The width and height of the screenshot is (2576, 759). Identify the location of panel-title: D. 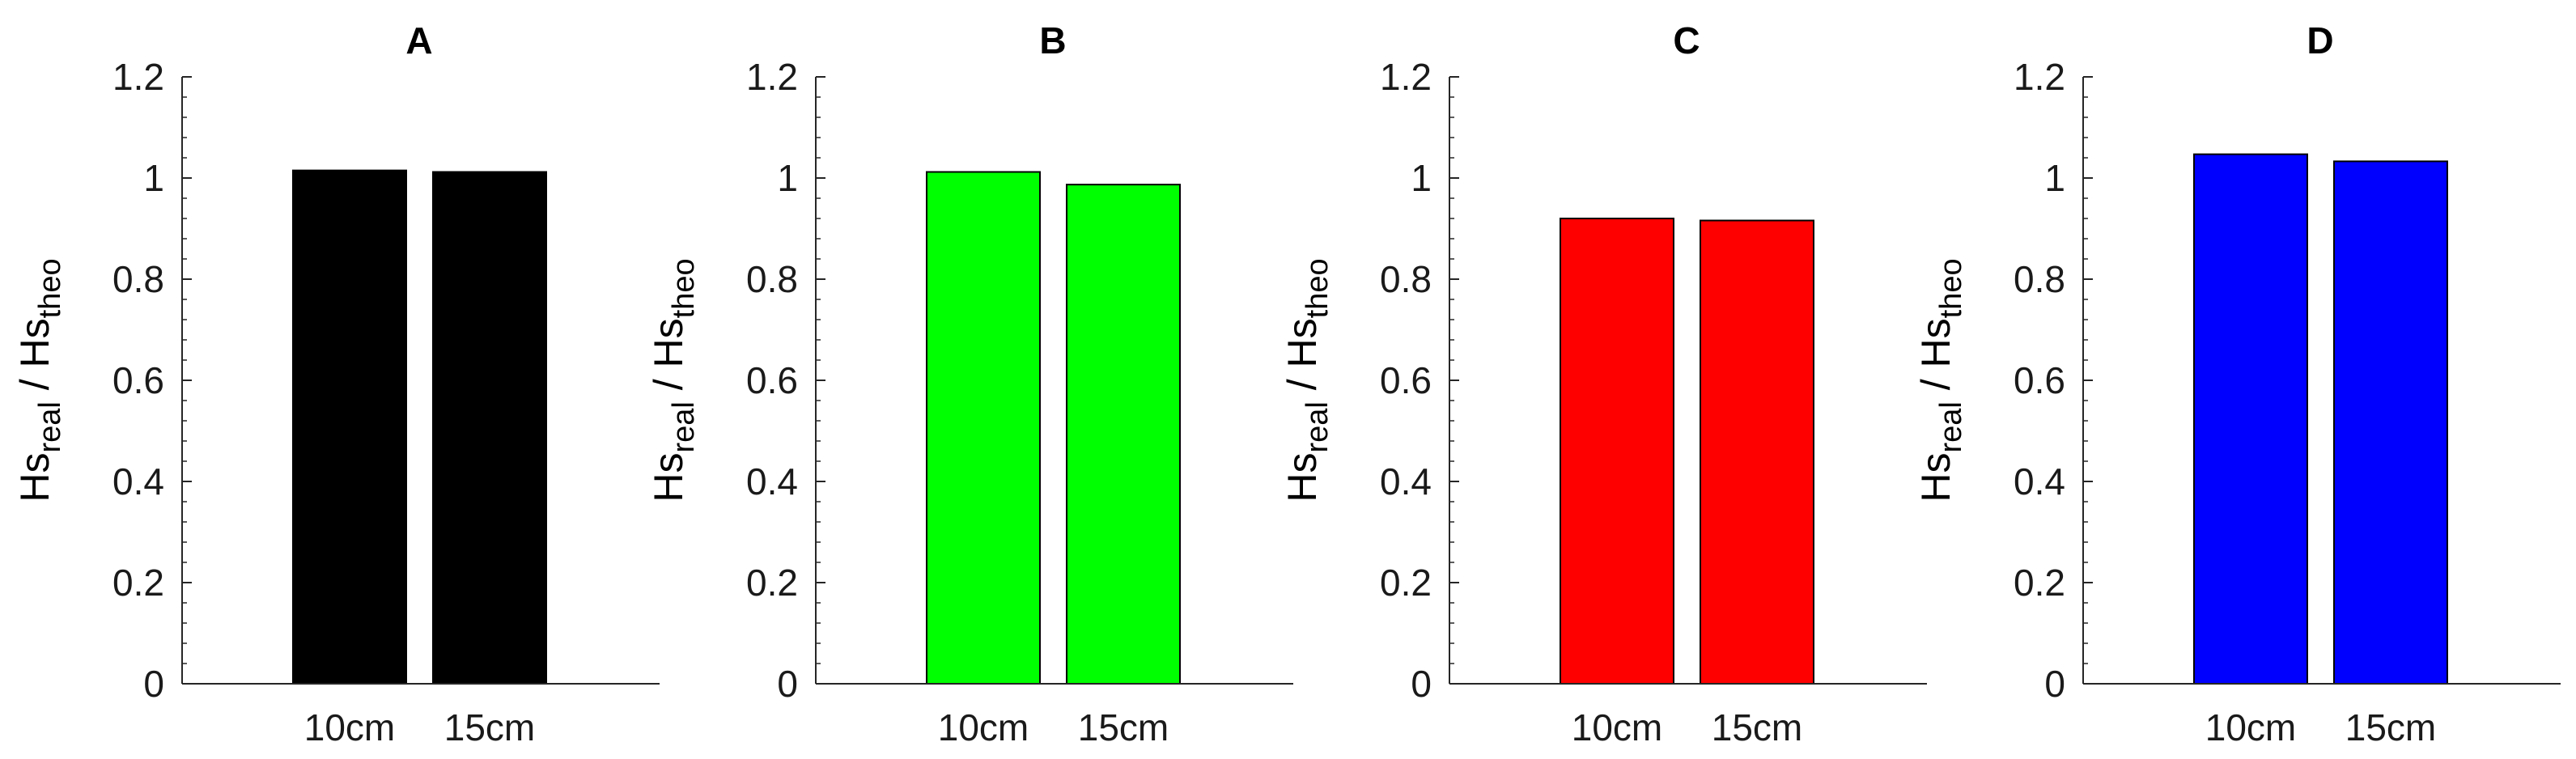
(2320, 40).